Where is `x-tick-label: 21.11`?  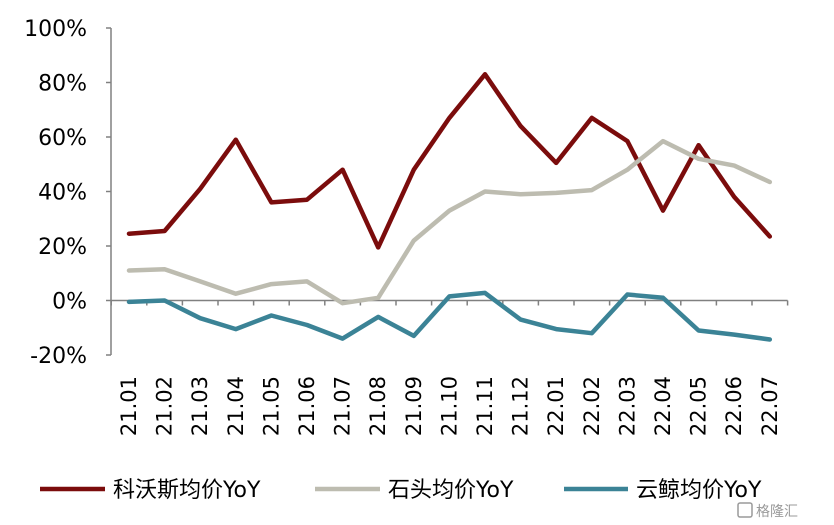 x-tick-label: 21.11 is located at coordinates (485, 406).